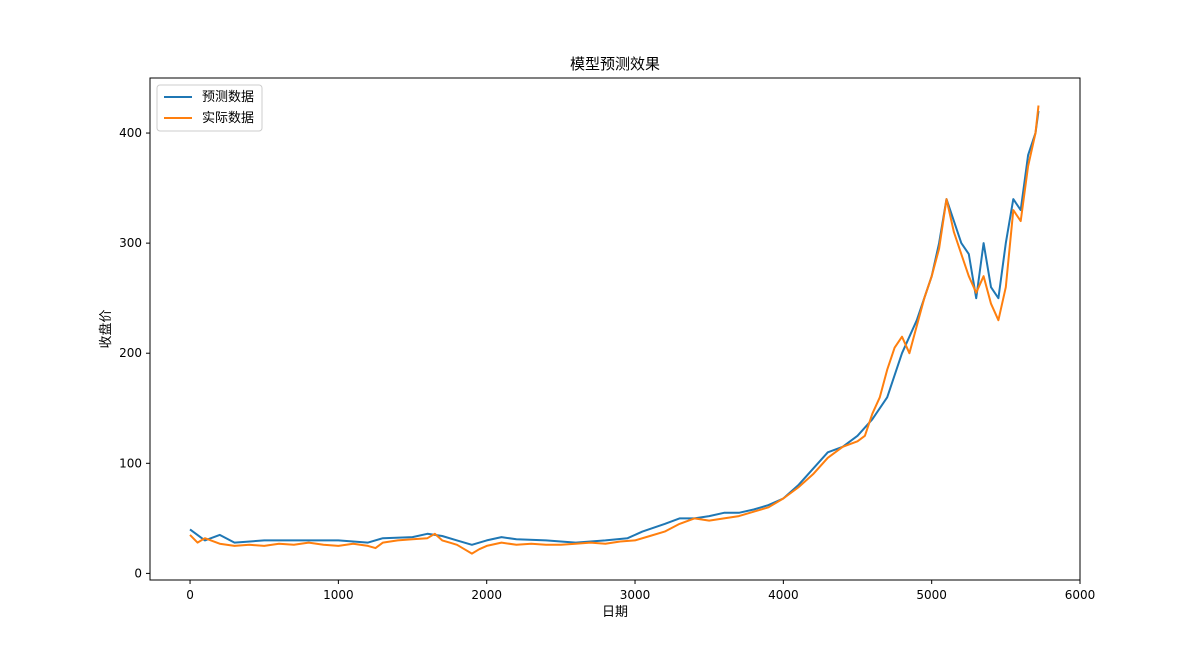 This screenshot has width=1200, height=650. Describe the element at coordinates (783, 595) in the screenshot. I see `x-tick-label: 4000` at that location.